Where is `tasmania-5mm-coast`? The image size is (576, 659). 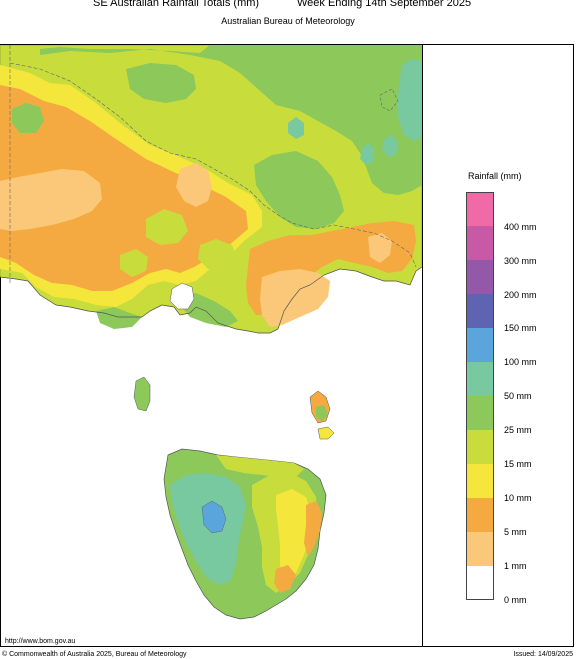
tasmania-5mm-coast is located at coordinates (313, 529).